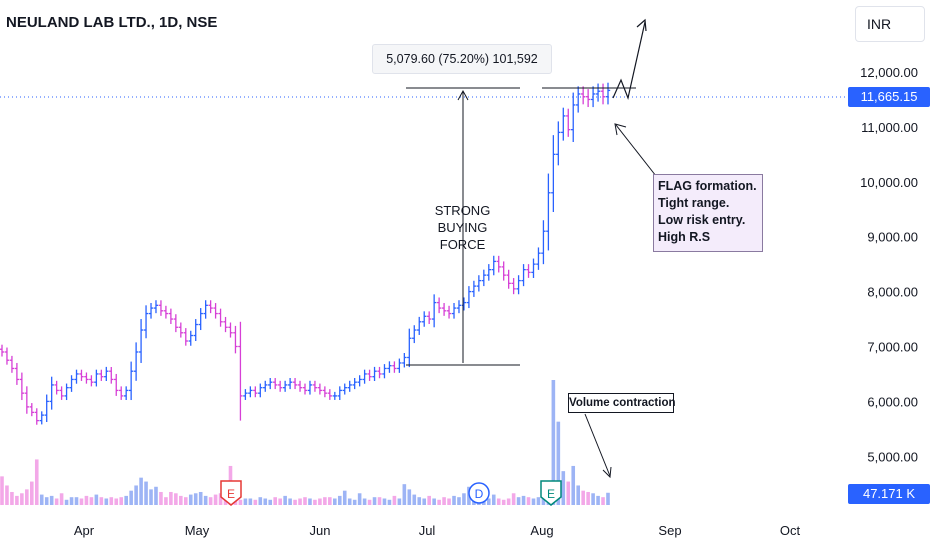 This screenshot has height=550, width=932. I want to click on price-tick-label: 12,000.00, so click(889, 72).